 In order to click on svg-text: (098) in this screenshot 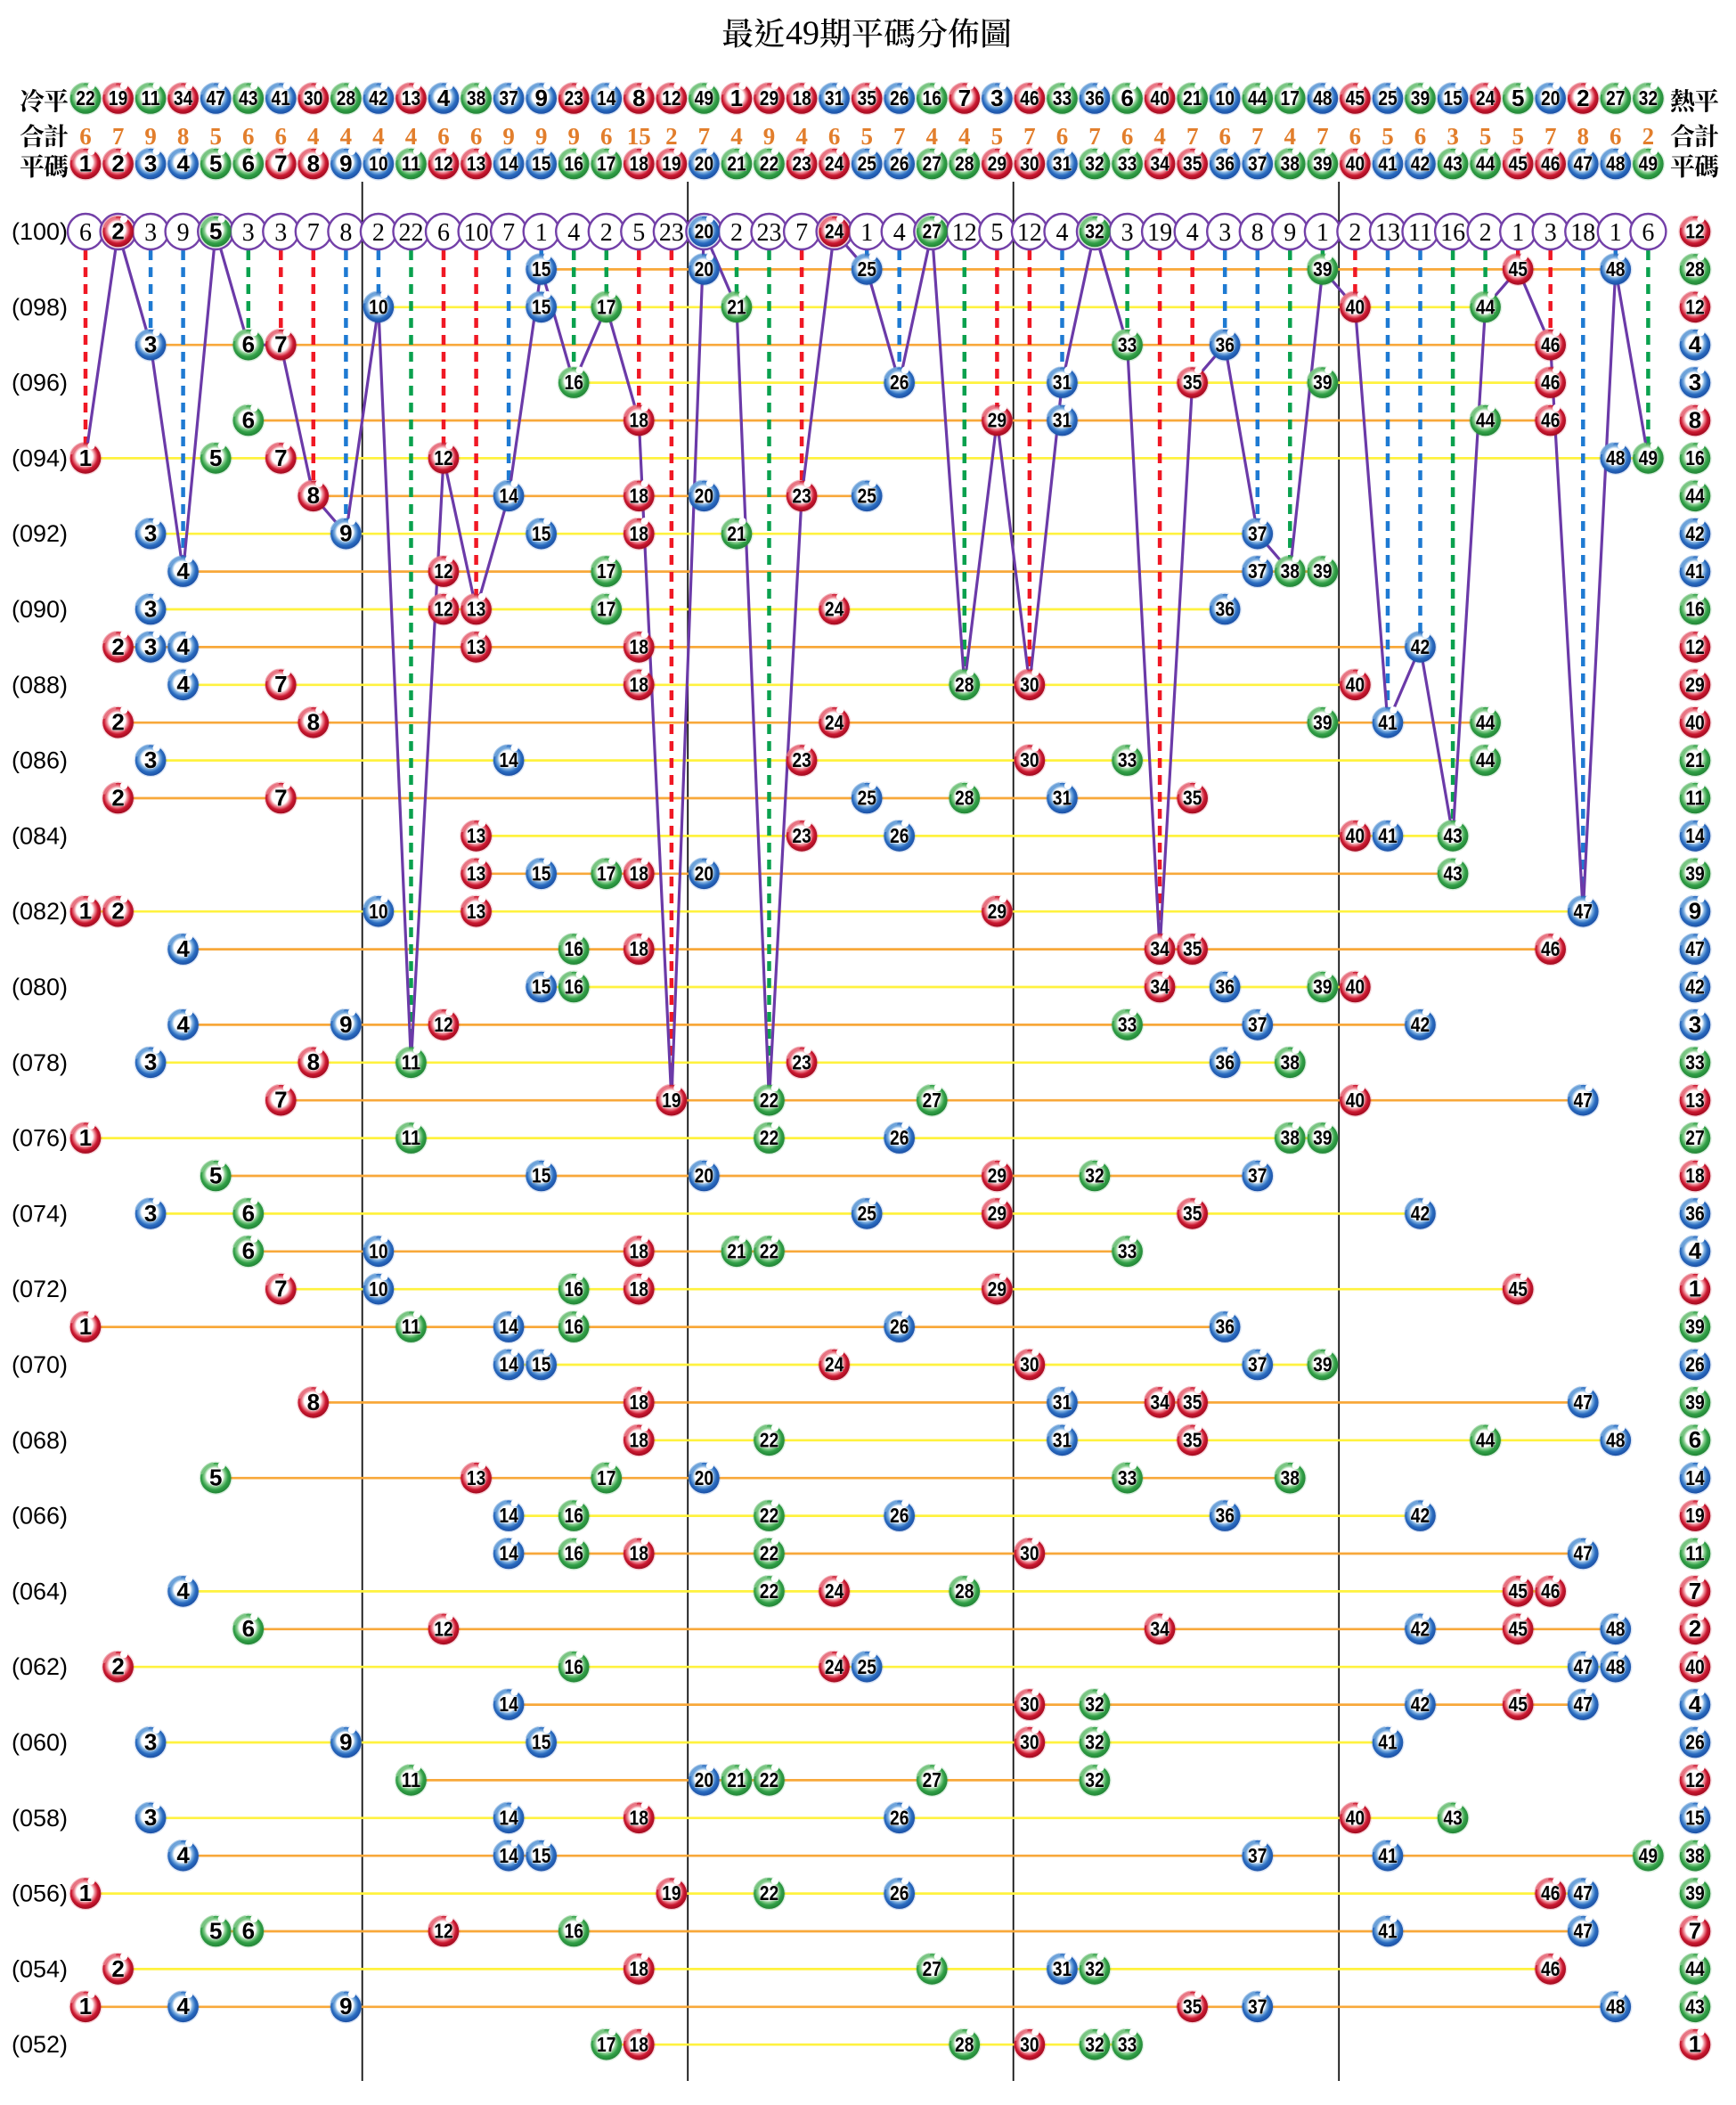, I will do `click(40, 307)`.